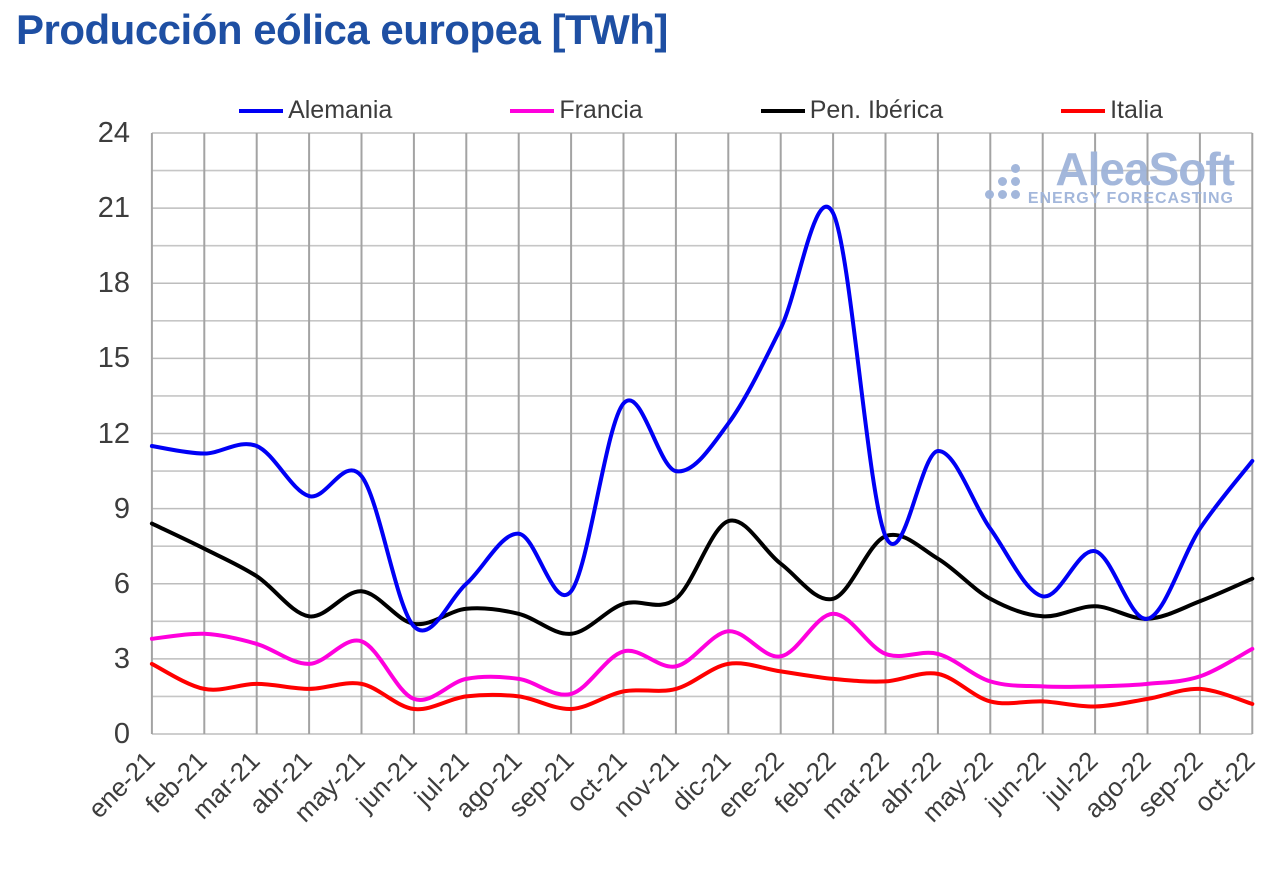 The image size is (1280, 887). Describe the element at coordinates (702, 577) in the screenshot. I see `series-line-pen-ib-rica` at that location.